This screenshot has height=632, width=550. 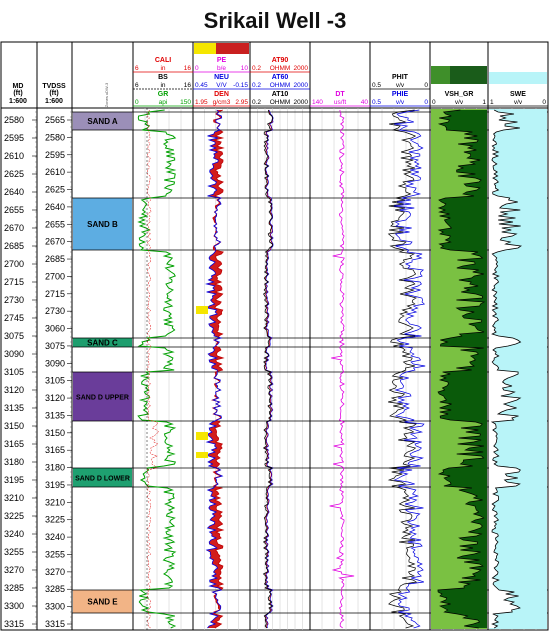 I want to click on zone-label: SAND D LOWER, so click(x=102, y=479).